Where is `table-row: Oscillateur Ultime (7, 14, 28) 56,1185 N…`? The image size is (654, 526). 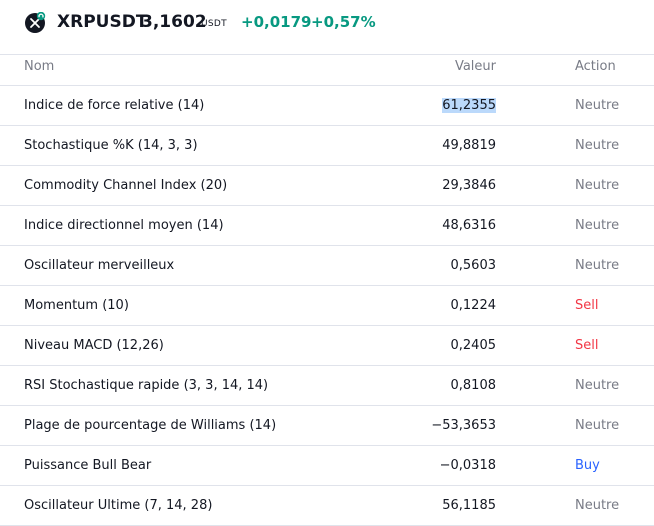 table-row: Oscillateur Ultime (7, 14, 28) 56,1185 N… is located at coordinates (327, 506).